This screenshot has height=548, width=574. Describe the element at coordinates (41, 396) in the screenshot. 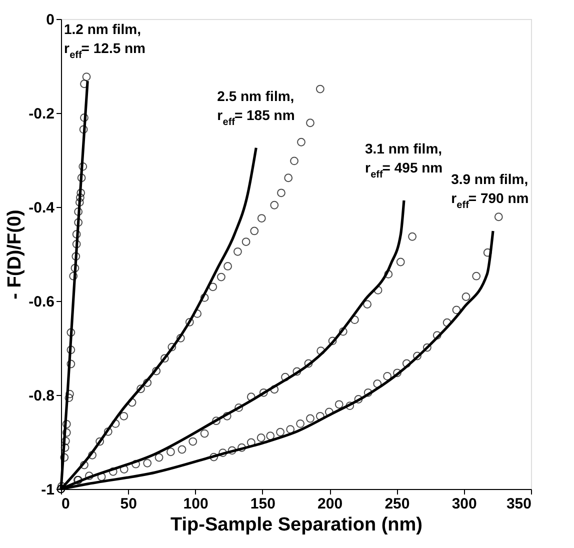

I see `y-tick-label: -0.8` at that location.